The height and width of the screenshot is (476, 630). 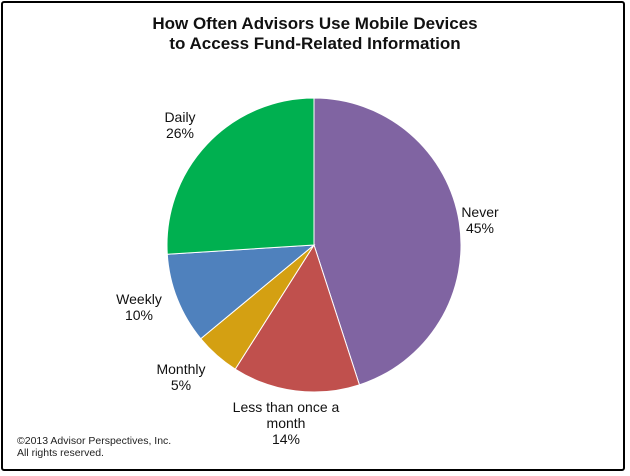 What do you see at coordinates (180, 369) in the screenshot?
I see `pie-label-line: Monthly` at bounding box center [180, 369].